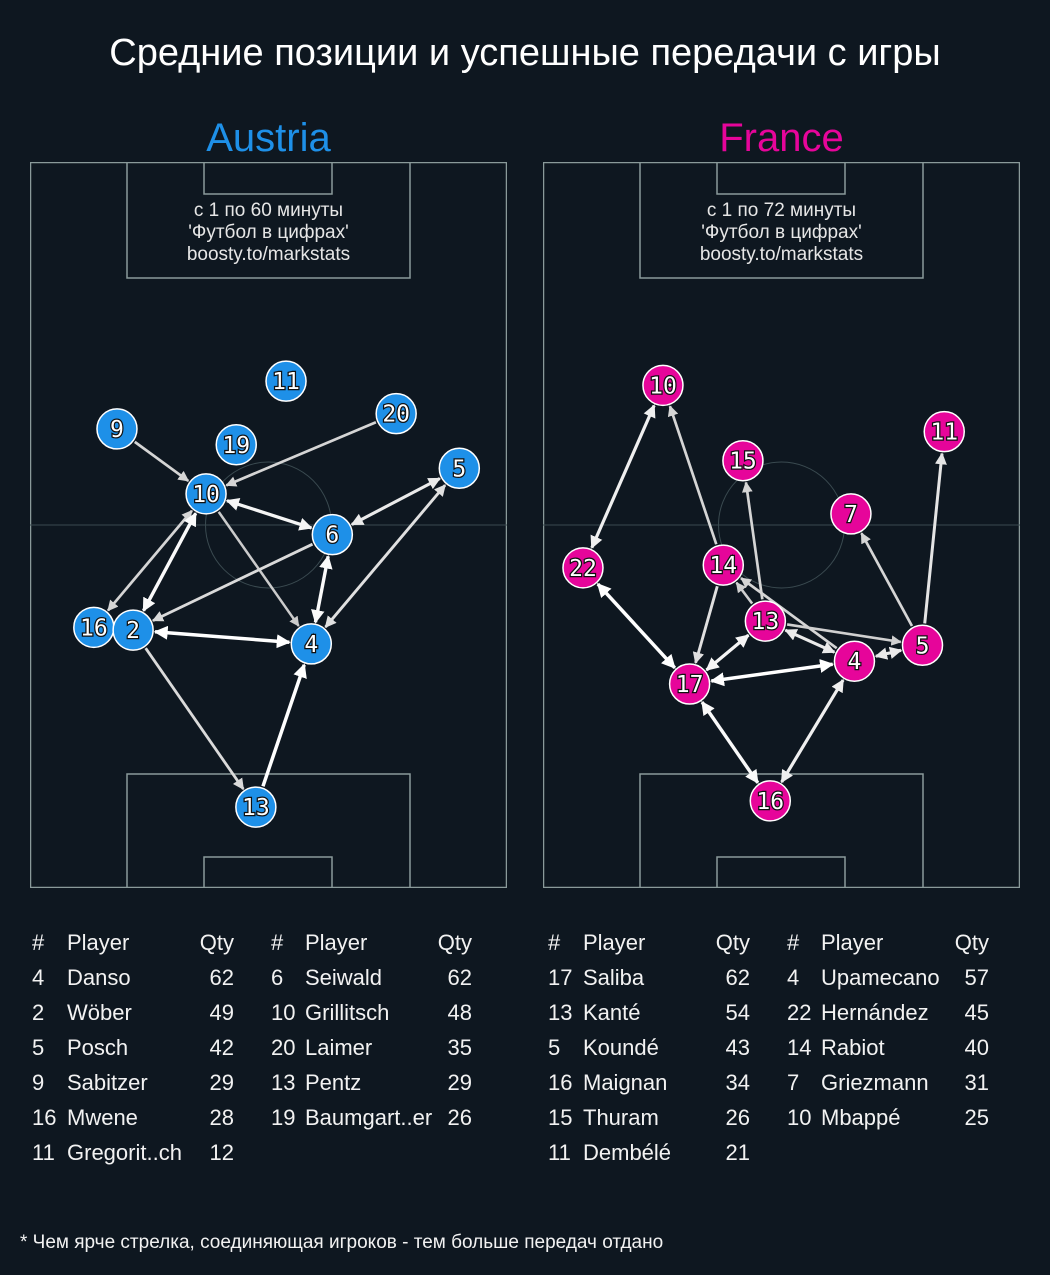 The height and width of the screenshot is (1275, 1050). What do you see at coordinates (124, 1152) in the screenshot?
I see `player-name: Gregorit..ch` at bounding box center [124, 1152].